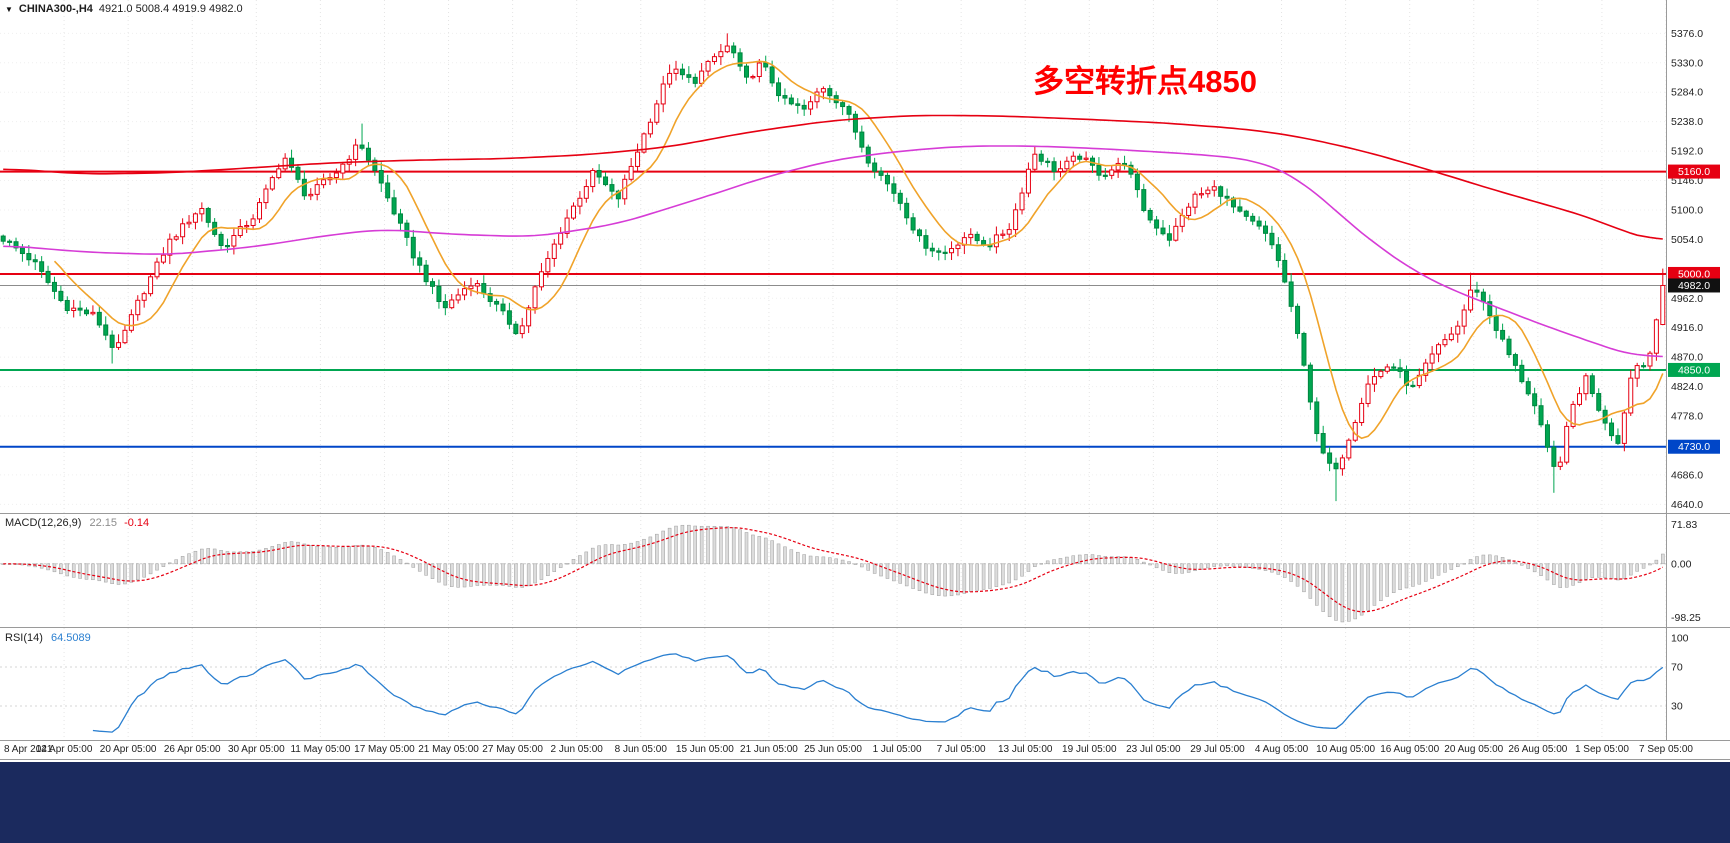  Describe the element at coordinates (103, 523) in the screenshot. I see `macd-main-value: 22.15` at that location.